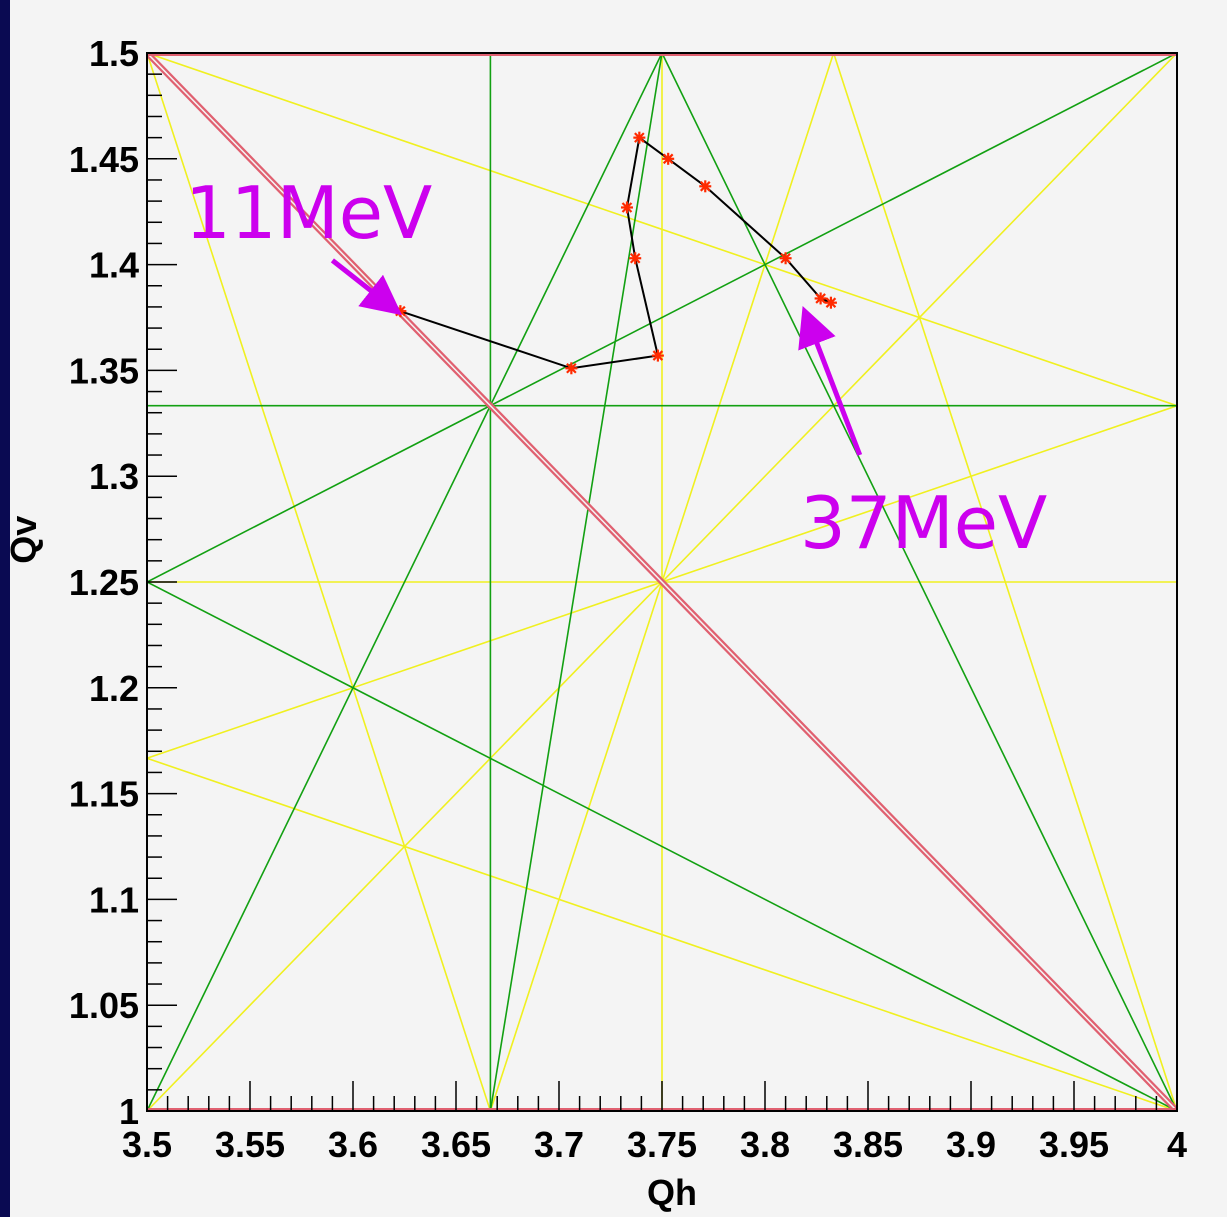 This screenshot has height=1217, width=1227. What do you see at coordinates (104, 159) in the screenshot?
I see `y-tick-label: 1.45` at bounding box center [104, 159].